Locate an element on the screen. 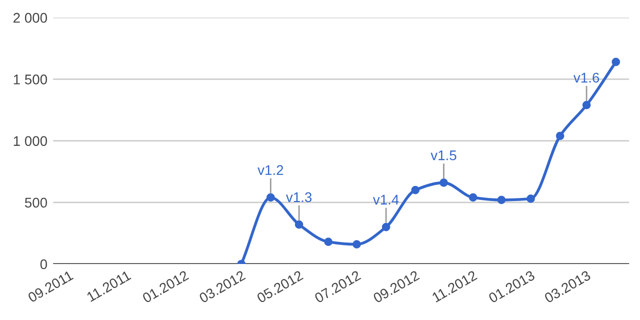  y-tick-label: 1 000 is located at coordinates (31, 141).